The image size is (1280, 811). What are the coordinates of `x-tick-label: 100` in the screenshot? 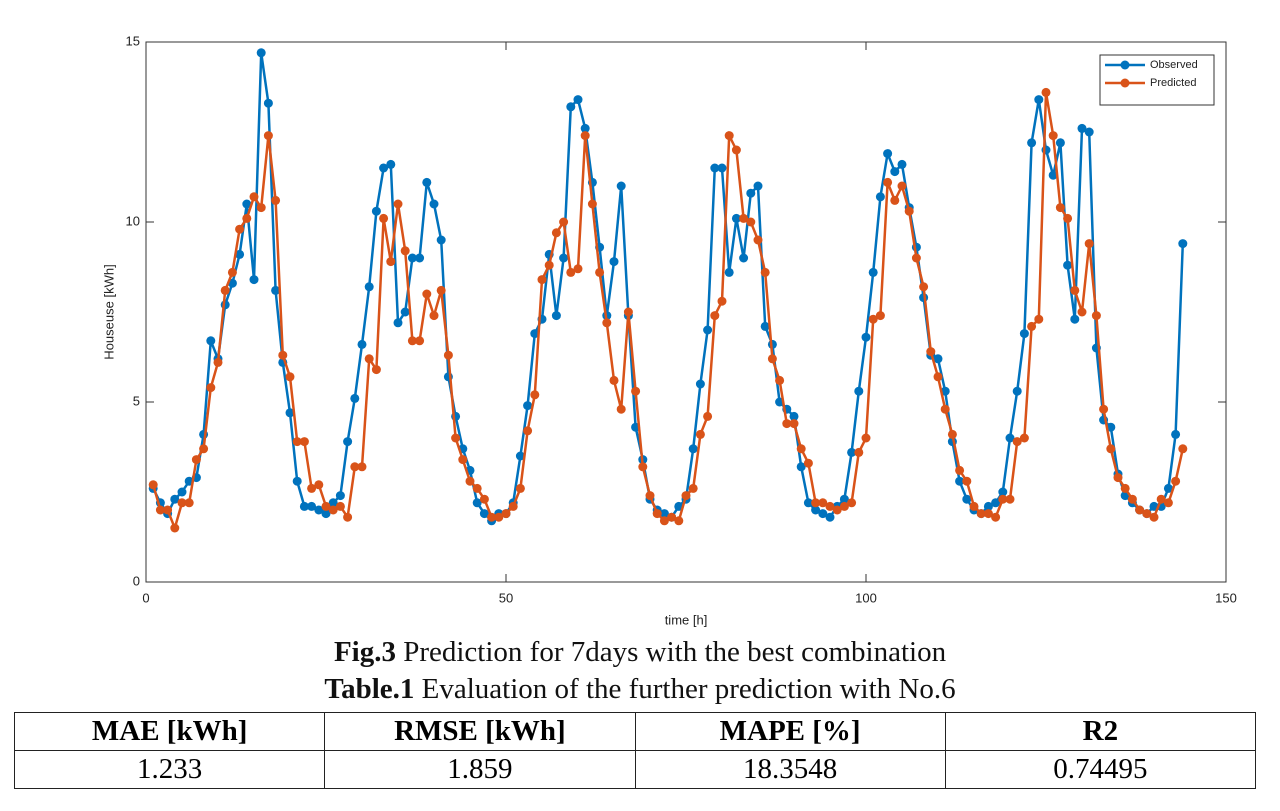 It's located at (866, 597).